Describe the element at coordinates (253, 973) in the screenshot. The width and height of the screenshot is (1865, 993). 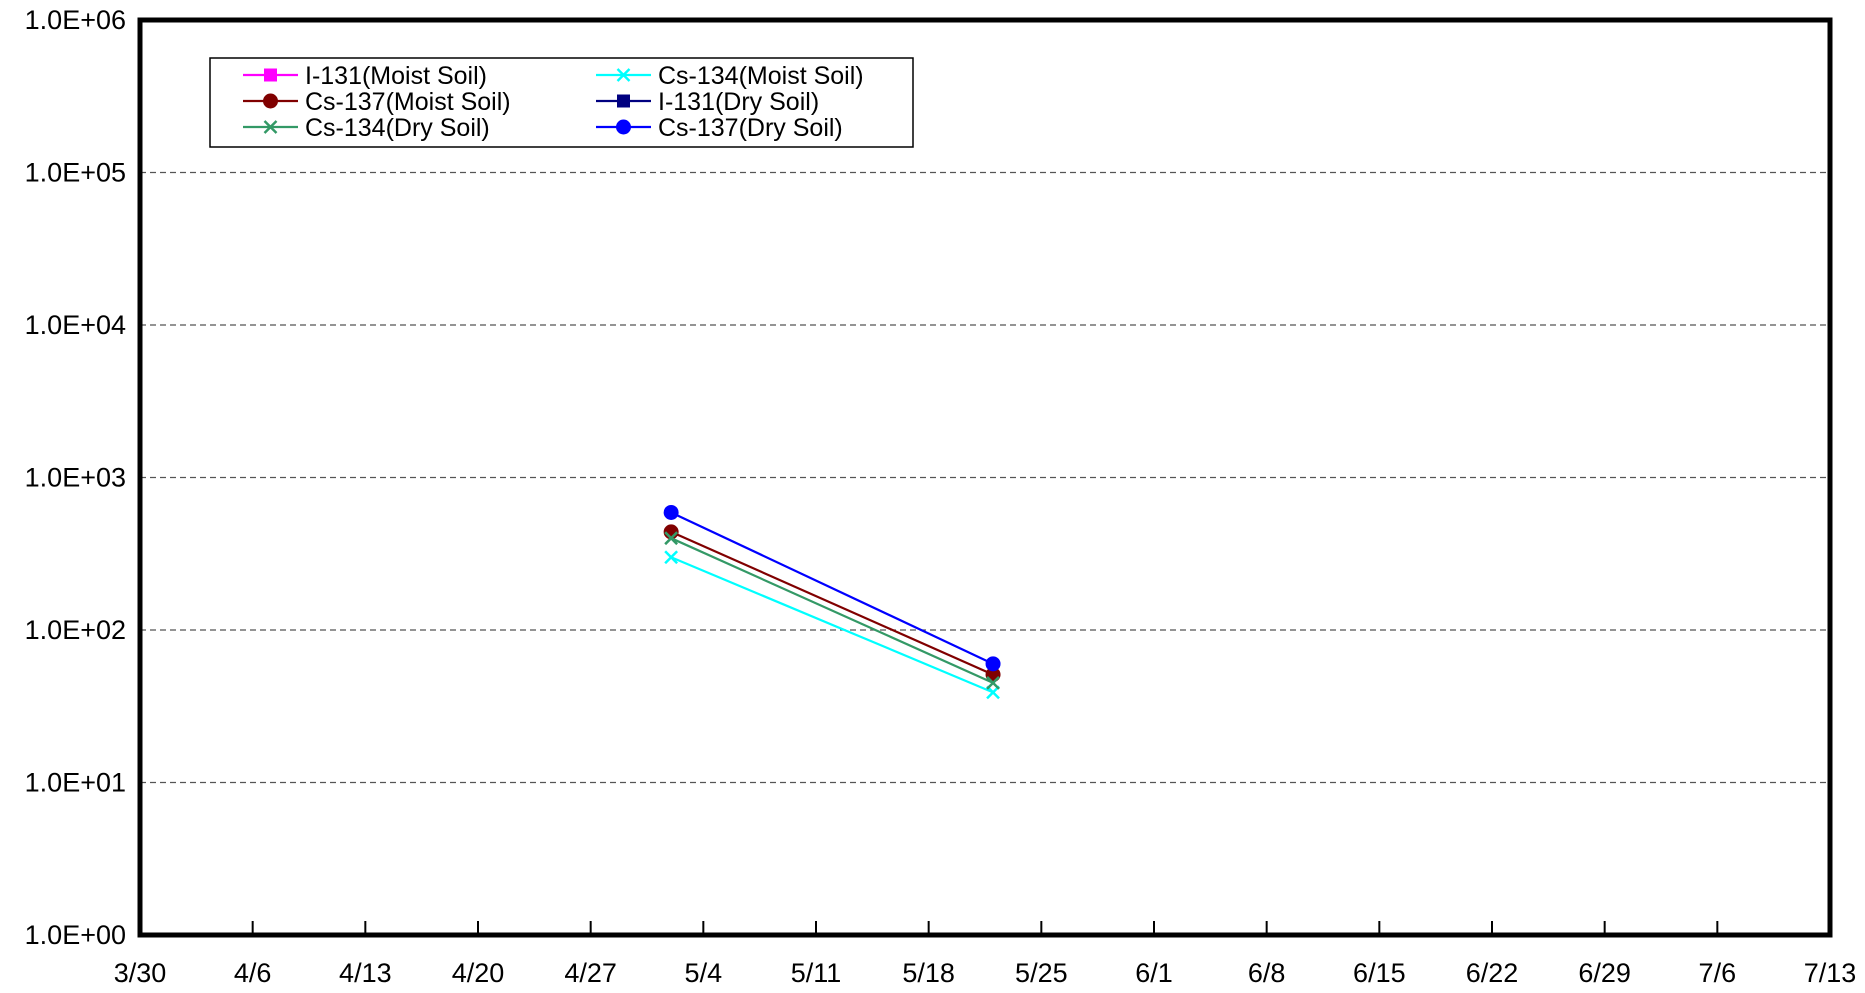
I see `x-tick-label: 4/6` at that location.